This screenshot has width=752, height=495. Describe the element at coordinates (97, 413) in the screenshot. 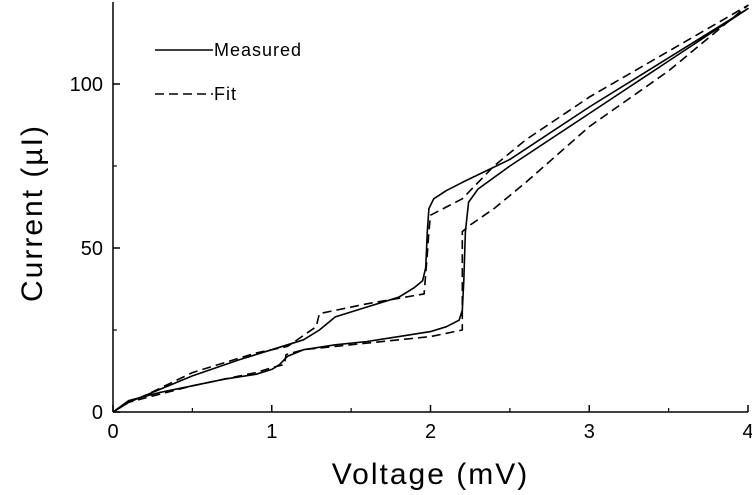

I see `y-tick-label: 0` at that location.